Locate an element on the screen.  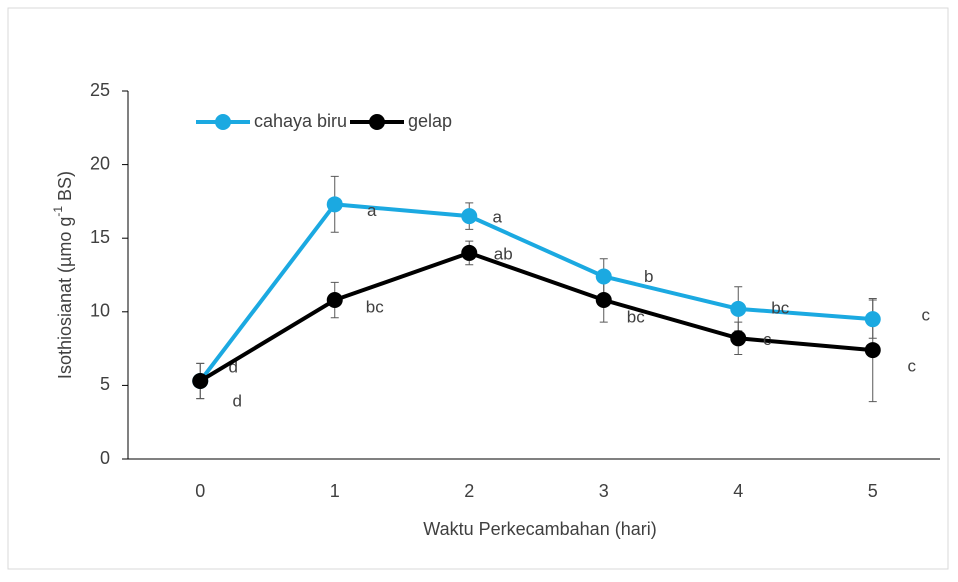
x-tick-label: 2 is located at coordinates (469, 491).